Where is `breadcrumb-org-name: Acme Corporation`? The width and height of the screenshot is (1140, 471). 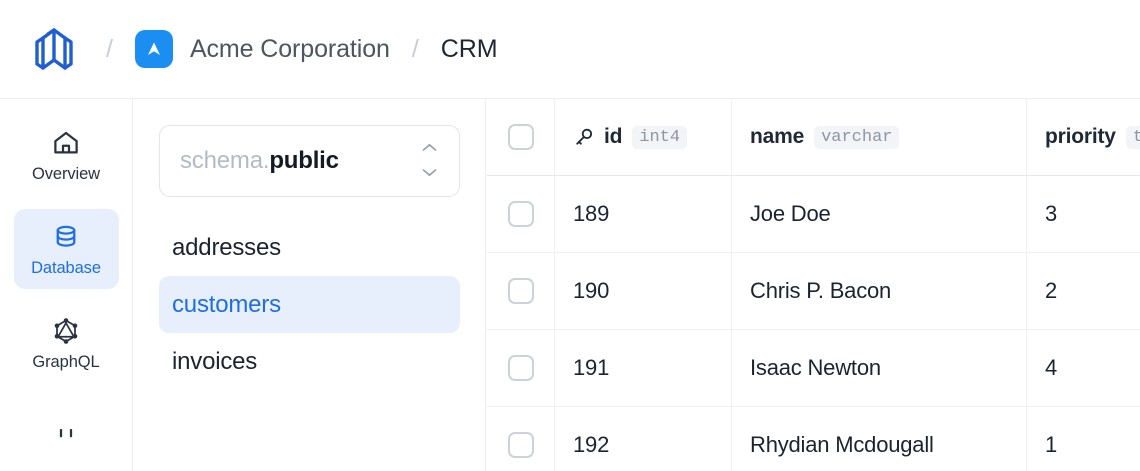
breadcrumb-org-name: Acme Corporation is located at coordinates (289, 48).